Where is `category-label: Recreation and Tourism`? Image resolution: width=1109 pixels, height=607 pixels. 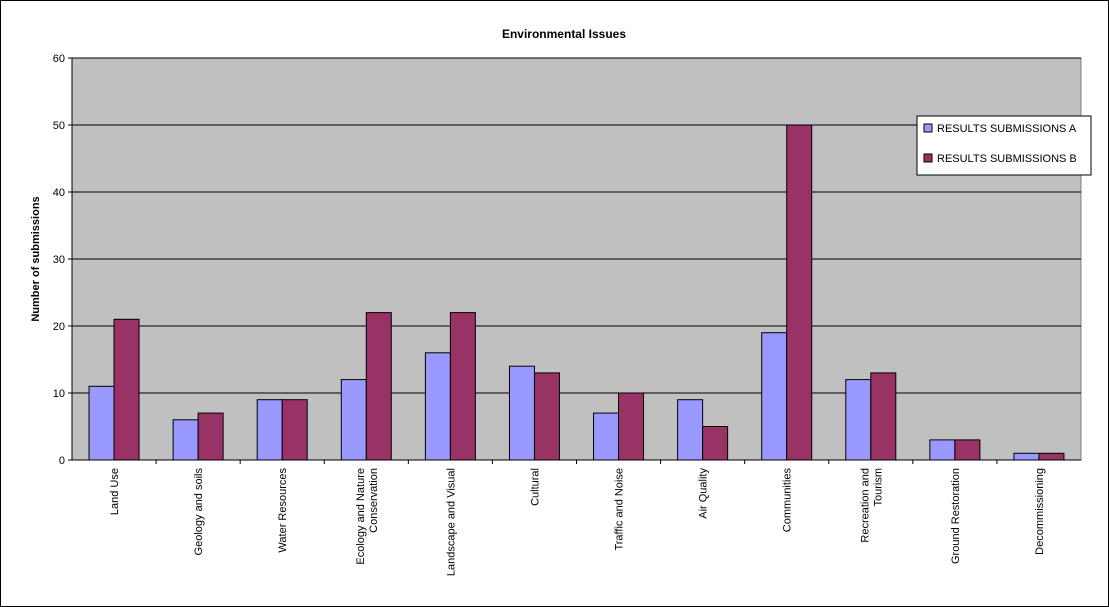
category-label: Recreation and Tourism is located at coordinates (871, 505).